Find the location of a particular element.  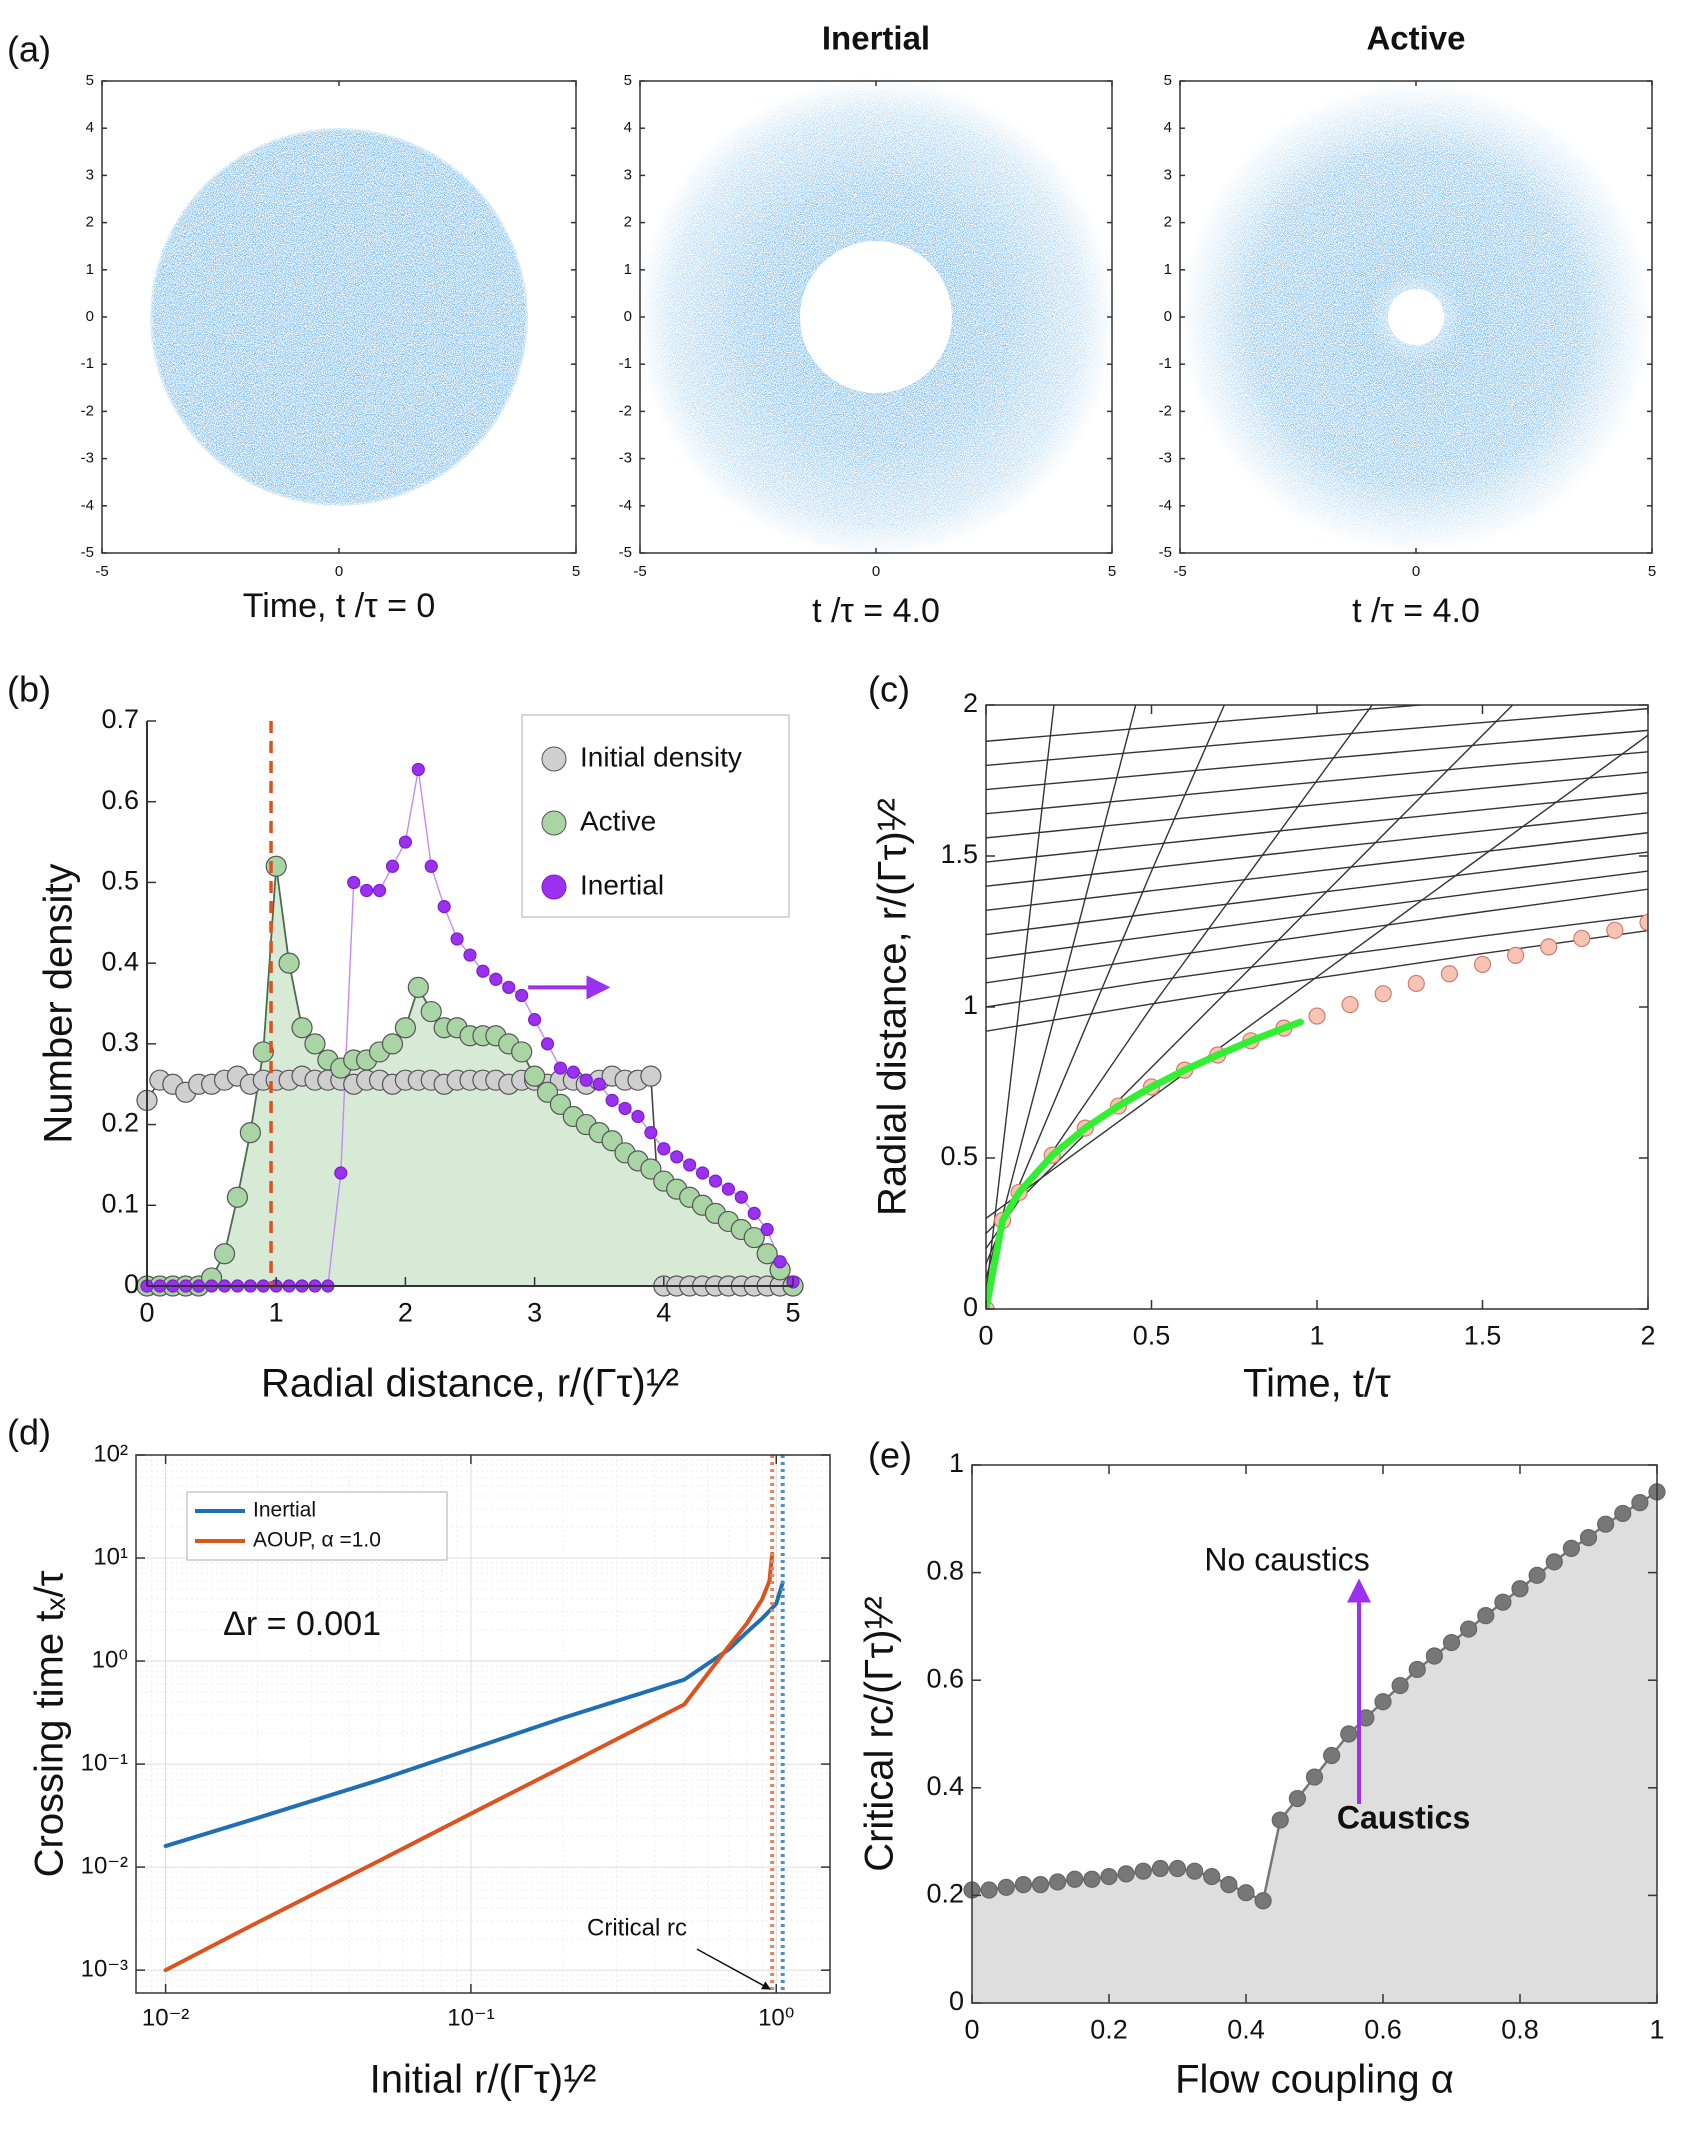

legend-label: AOUP, α =1.0 is located at coordinates (317, 1540).